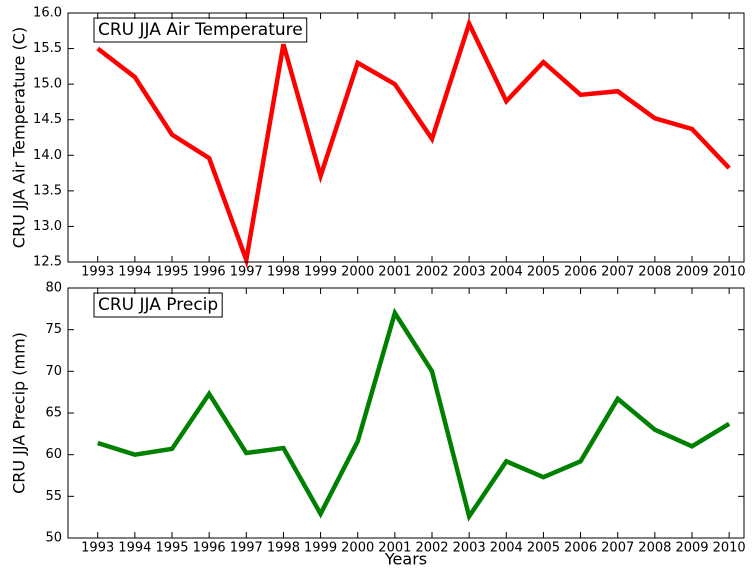 The height and width of the screenshot is (568, 756). Describe the element at coordinates (47, 190) in the screenshot. I see `y-tick-label: 13.5` at that location.